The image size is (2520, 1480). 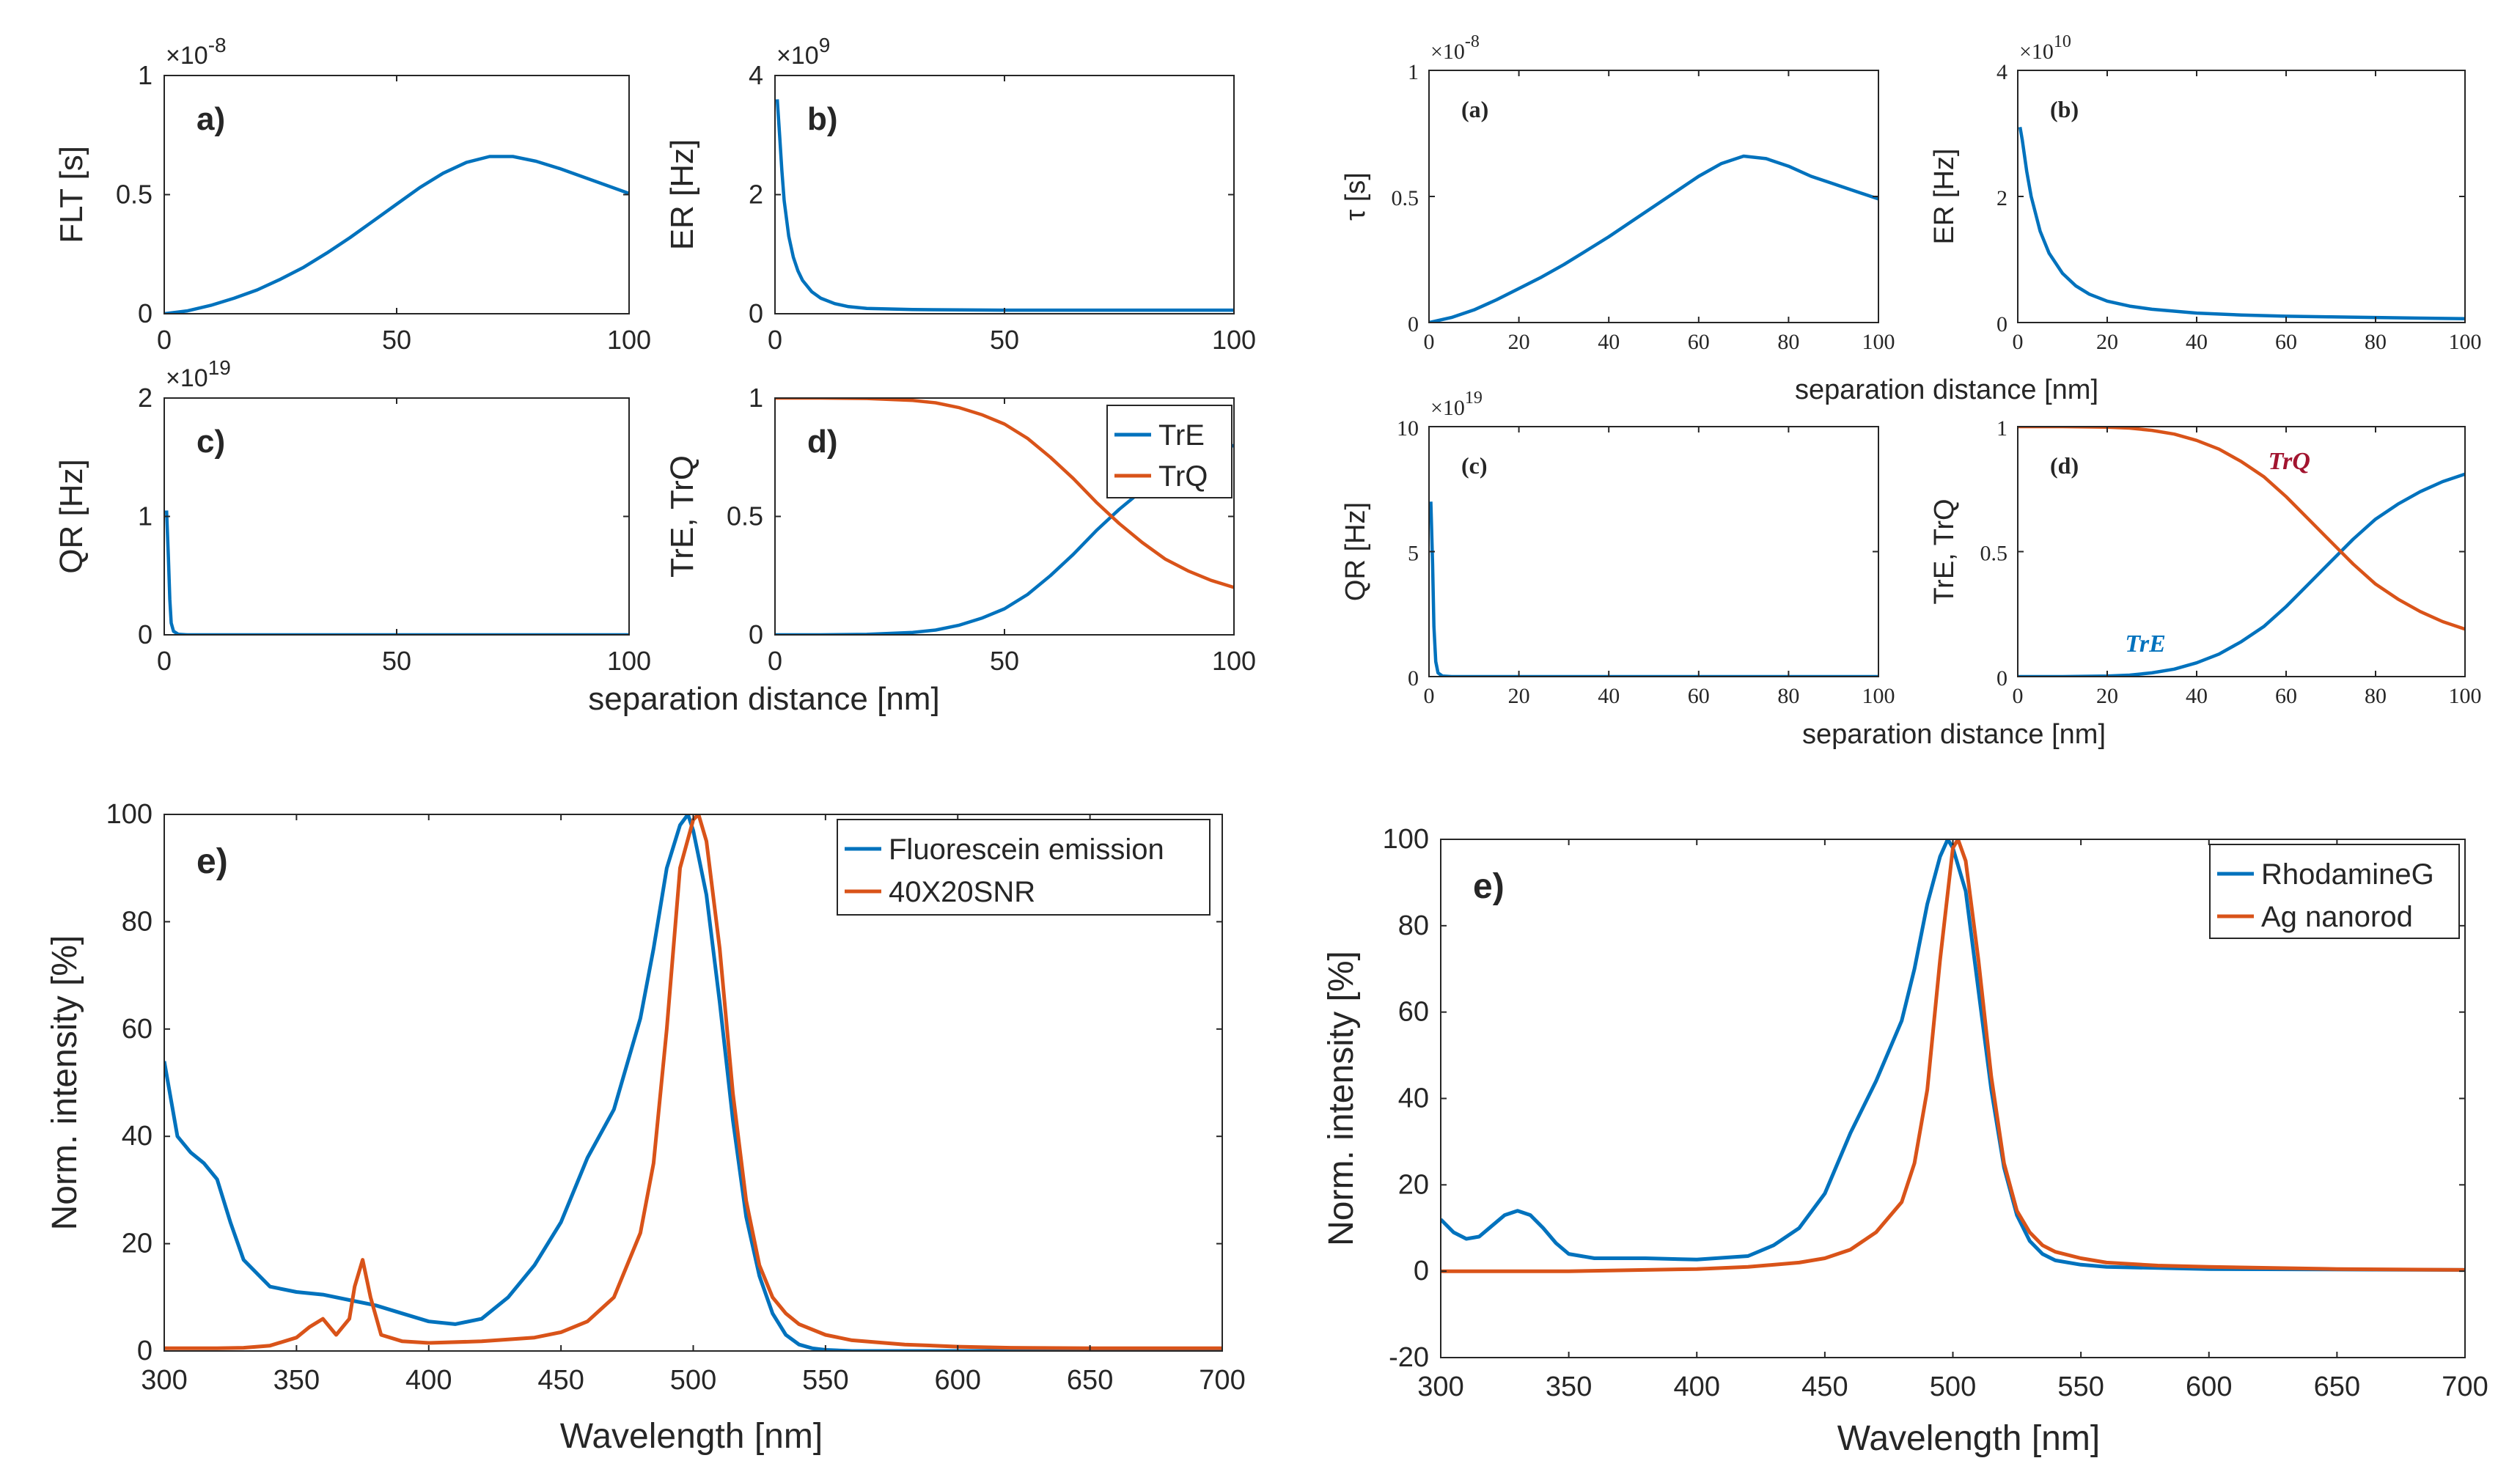 I want to click on exponent-power: 19, so click(x=219, y=367).